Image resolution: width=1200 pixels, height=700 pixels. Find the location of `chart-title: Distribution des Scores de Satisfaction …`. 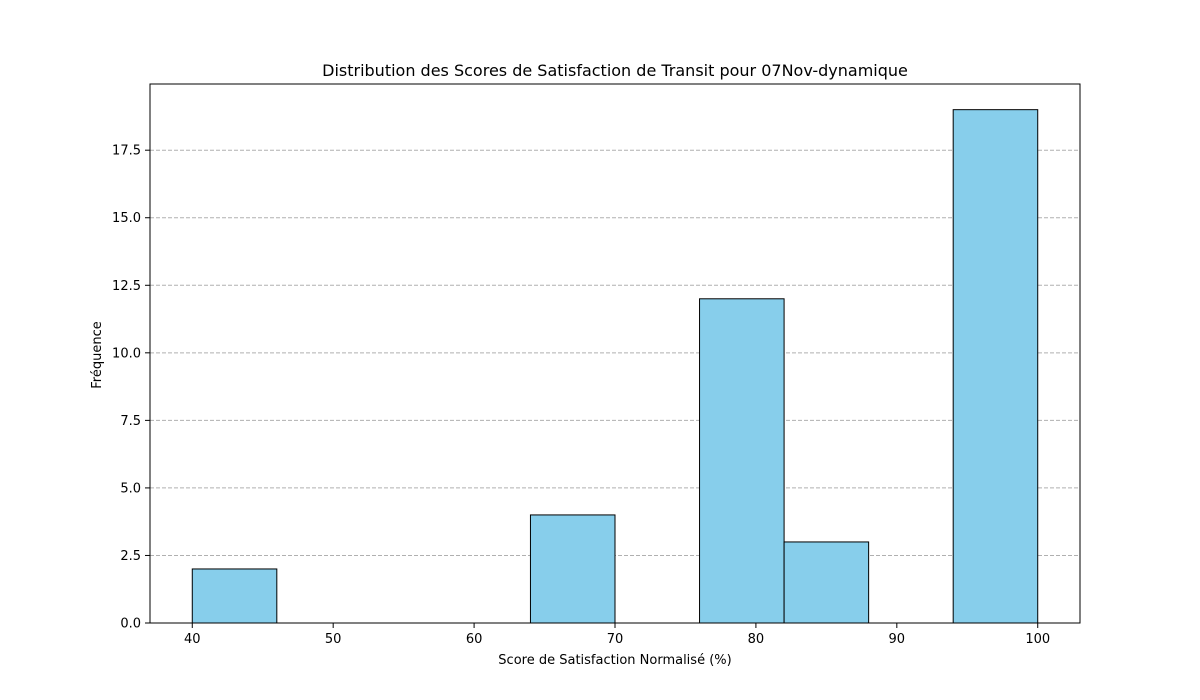

chart-title: Distribution des Scores de Satisfaction … is located at coordinates (615, 70).